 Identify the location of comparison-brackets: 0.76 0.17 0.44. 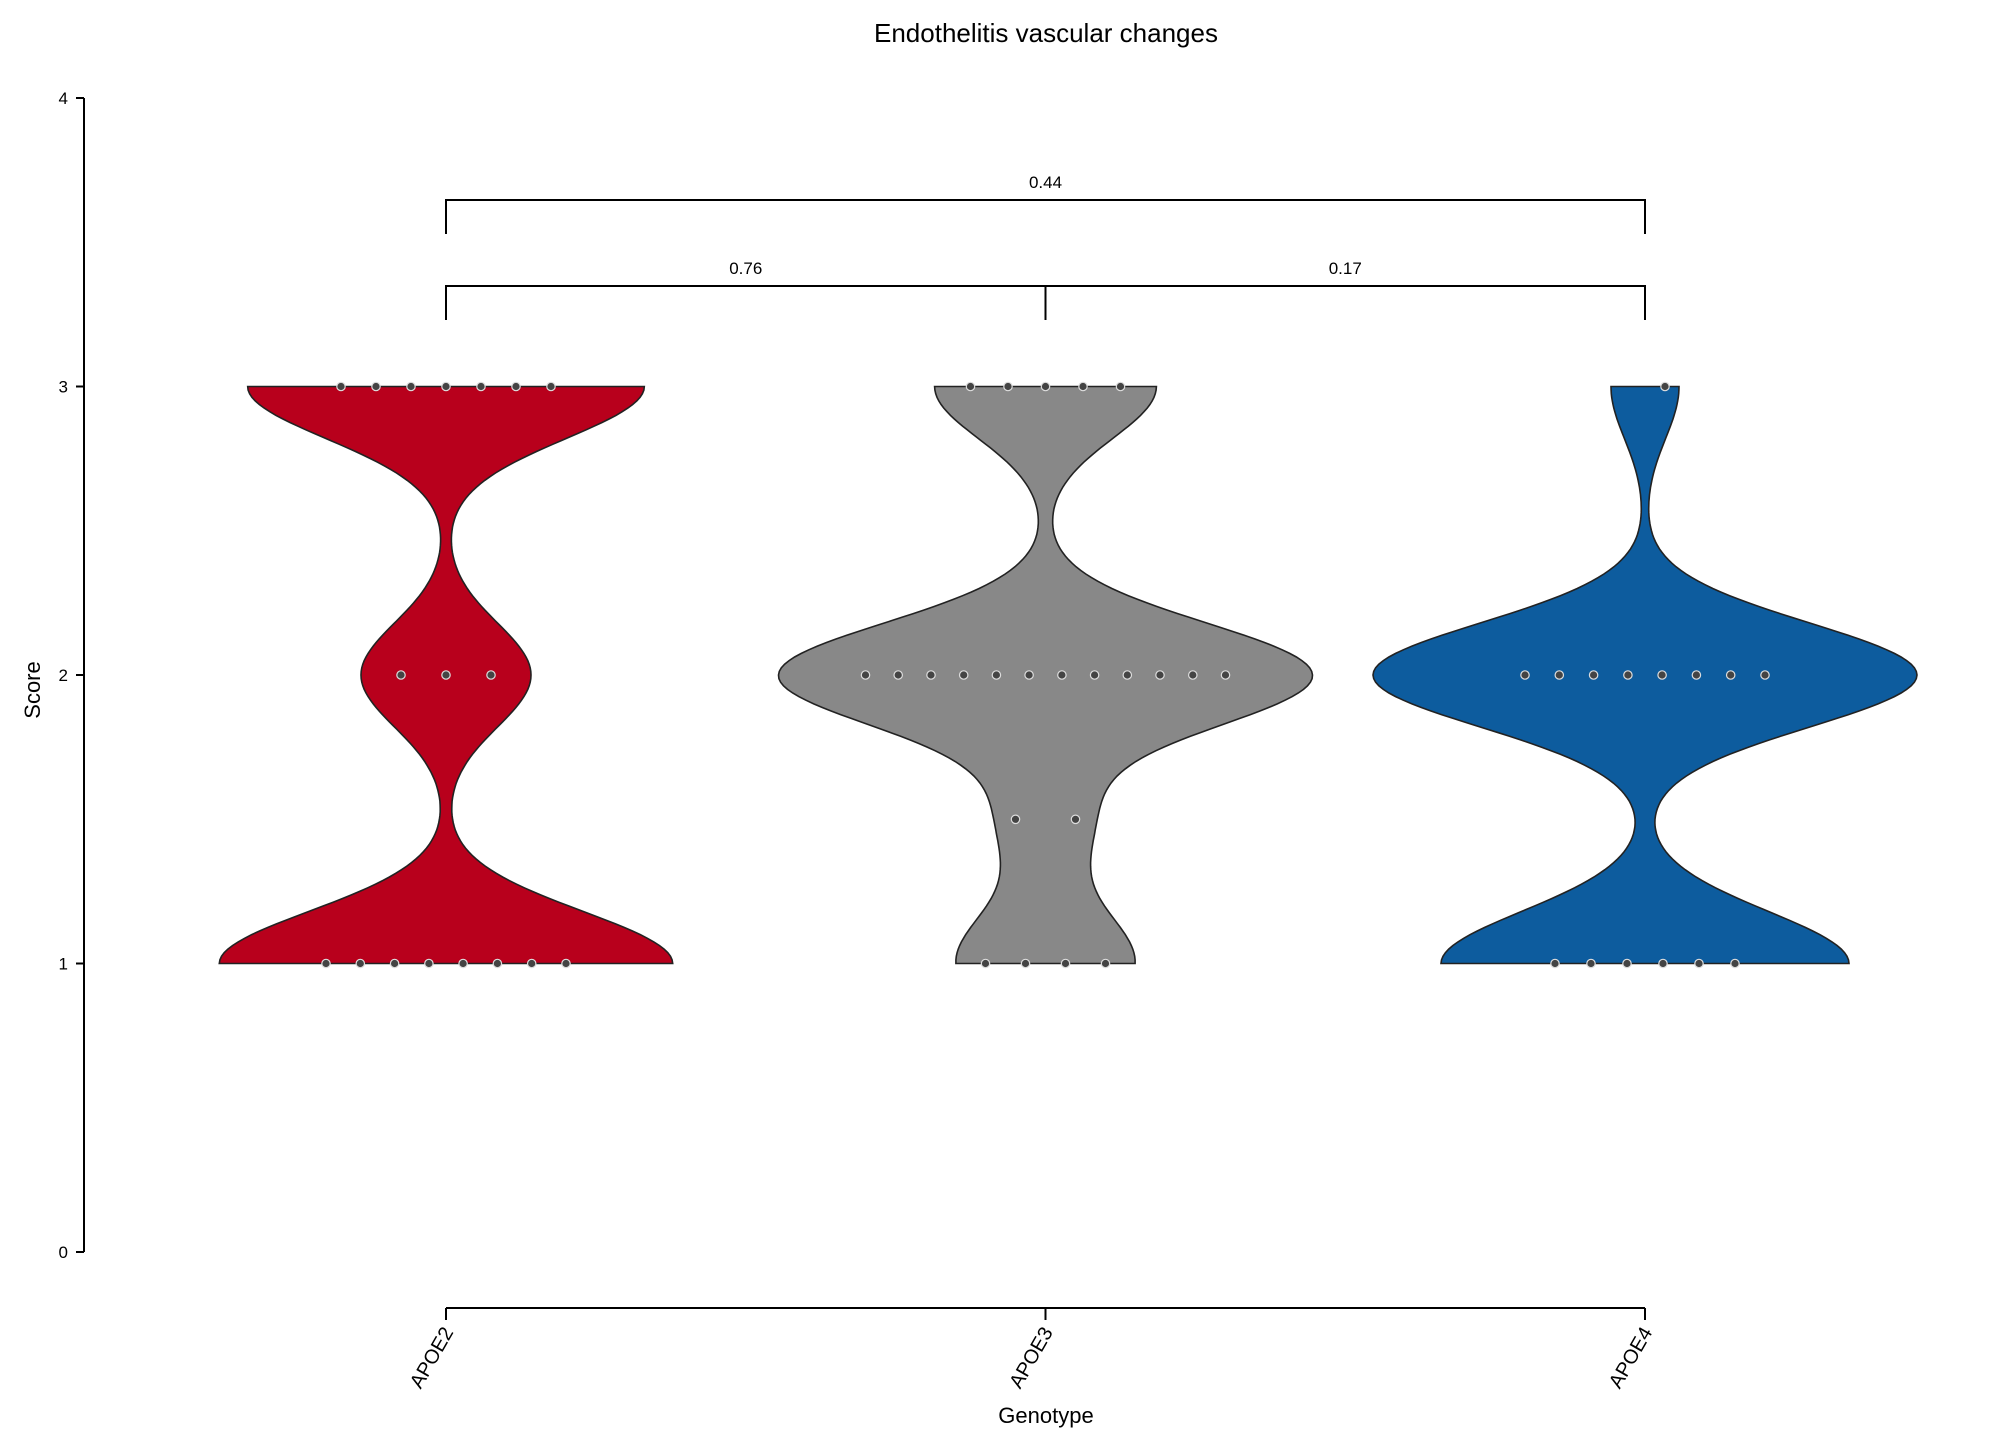
(1045, 246).